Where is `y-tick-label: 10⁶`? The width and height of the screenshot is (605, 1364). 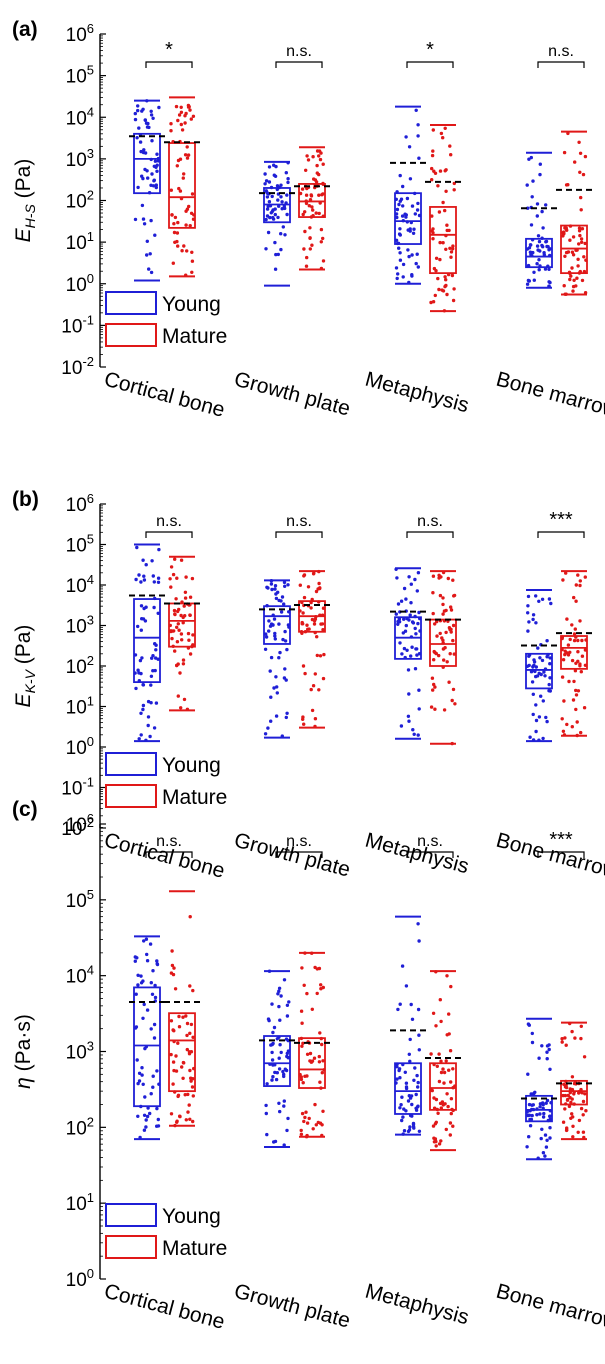 y-tick-label: 10⁶ is located at coordinates (80, 503).